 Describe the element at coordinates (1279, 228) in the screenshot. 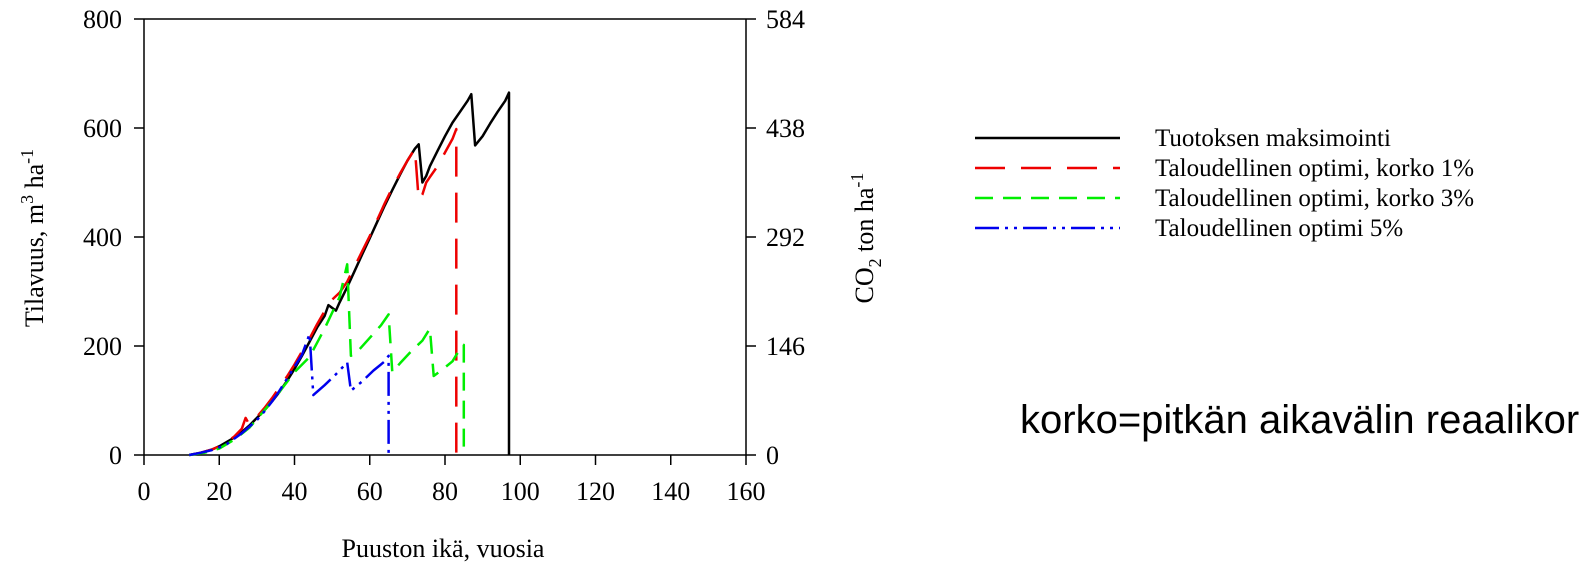

I see `legend-label-4: Taloudellinen optimi 5%` at that location.